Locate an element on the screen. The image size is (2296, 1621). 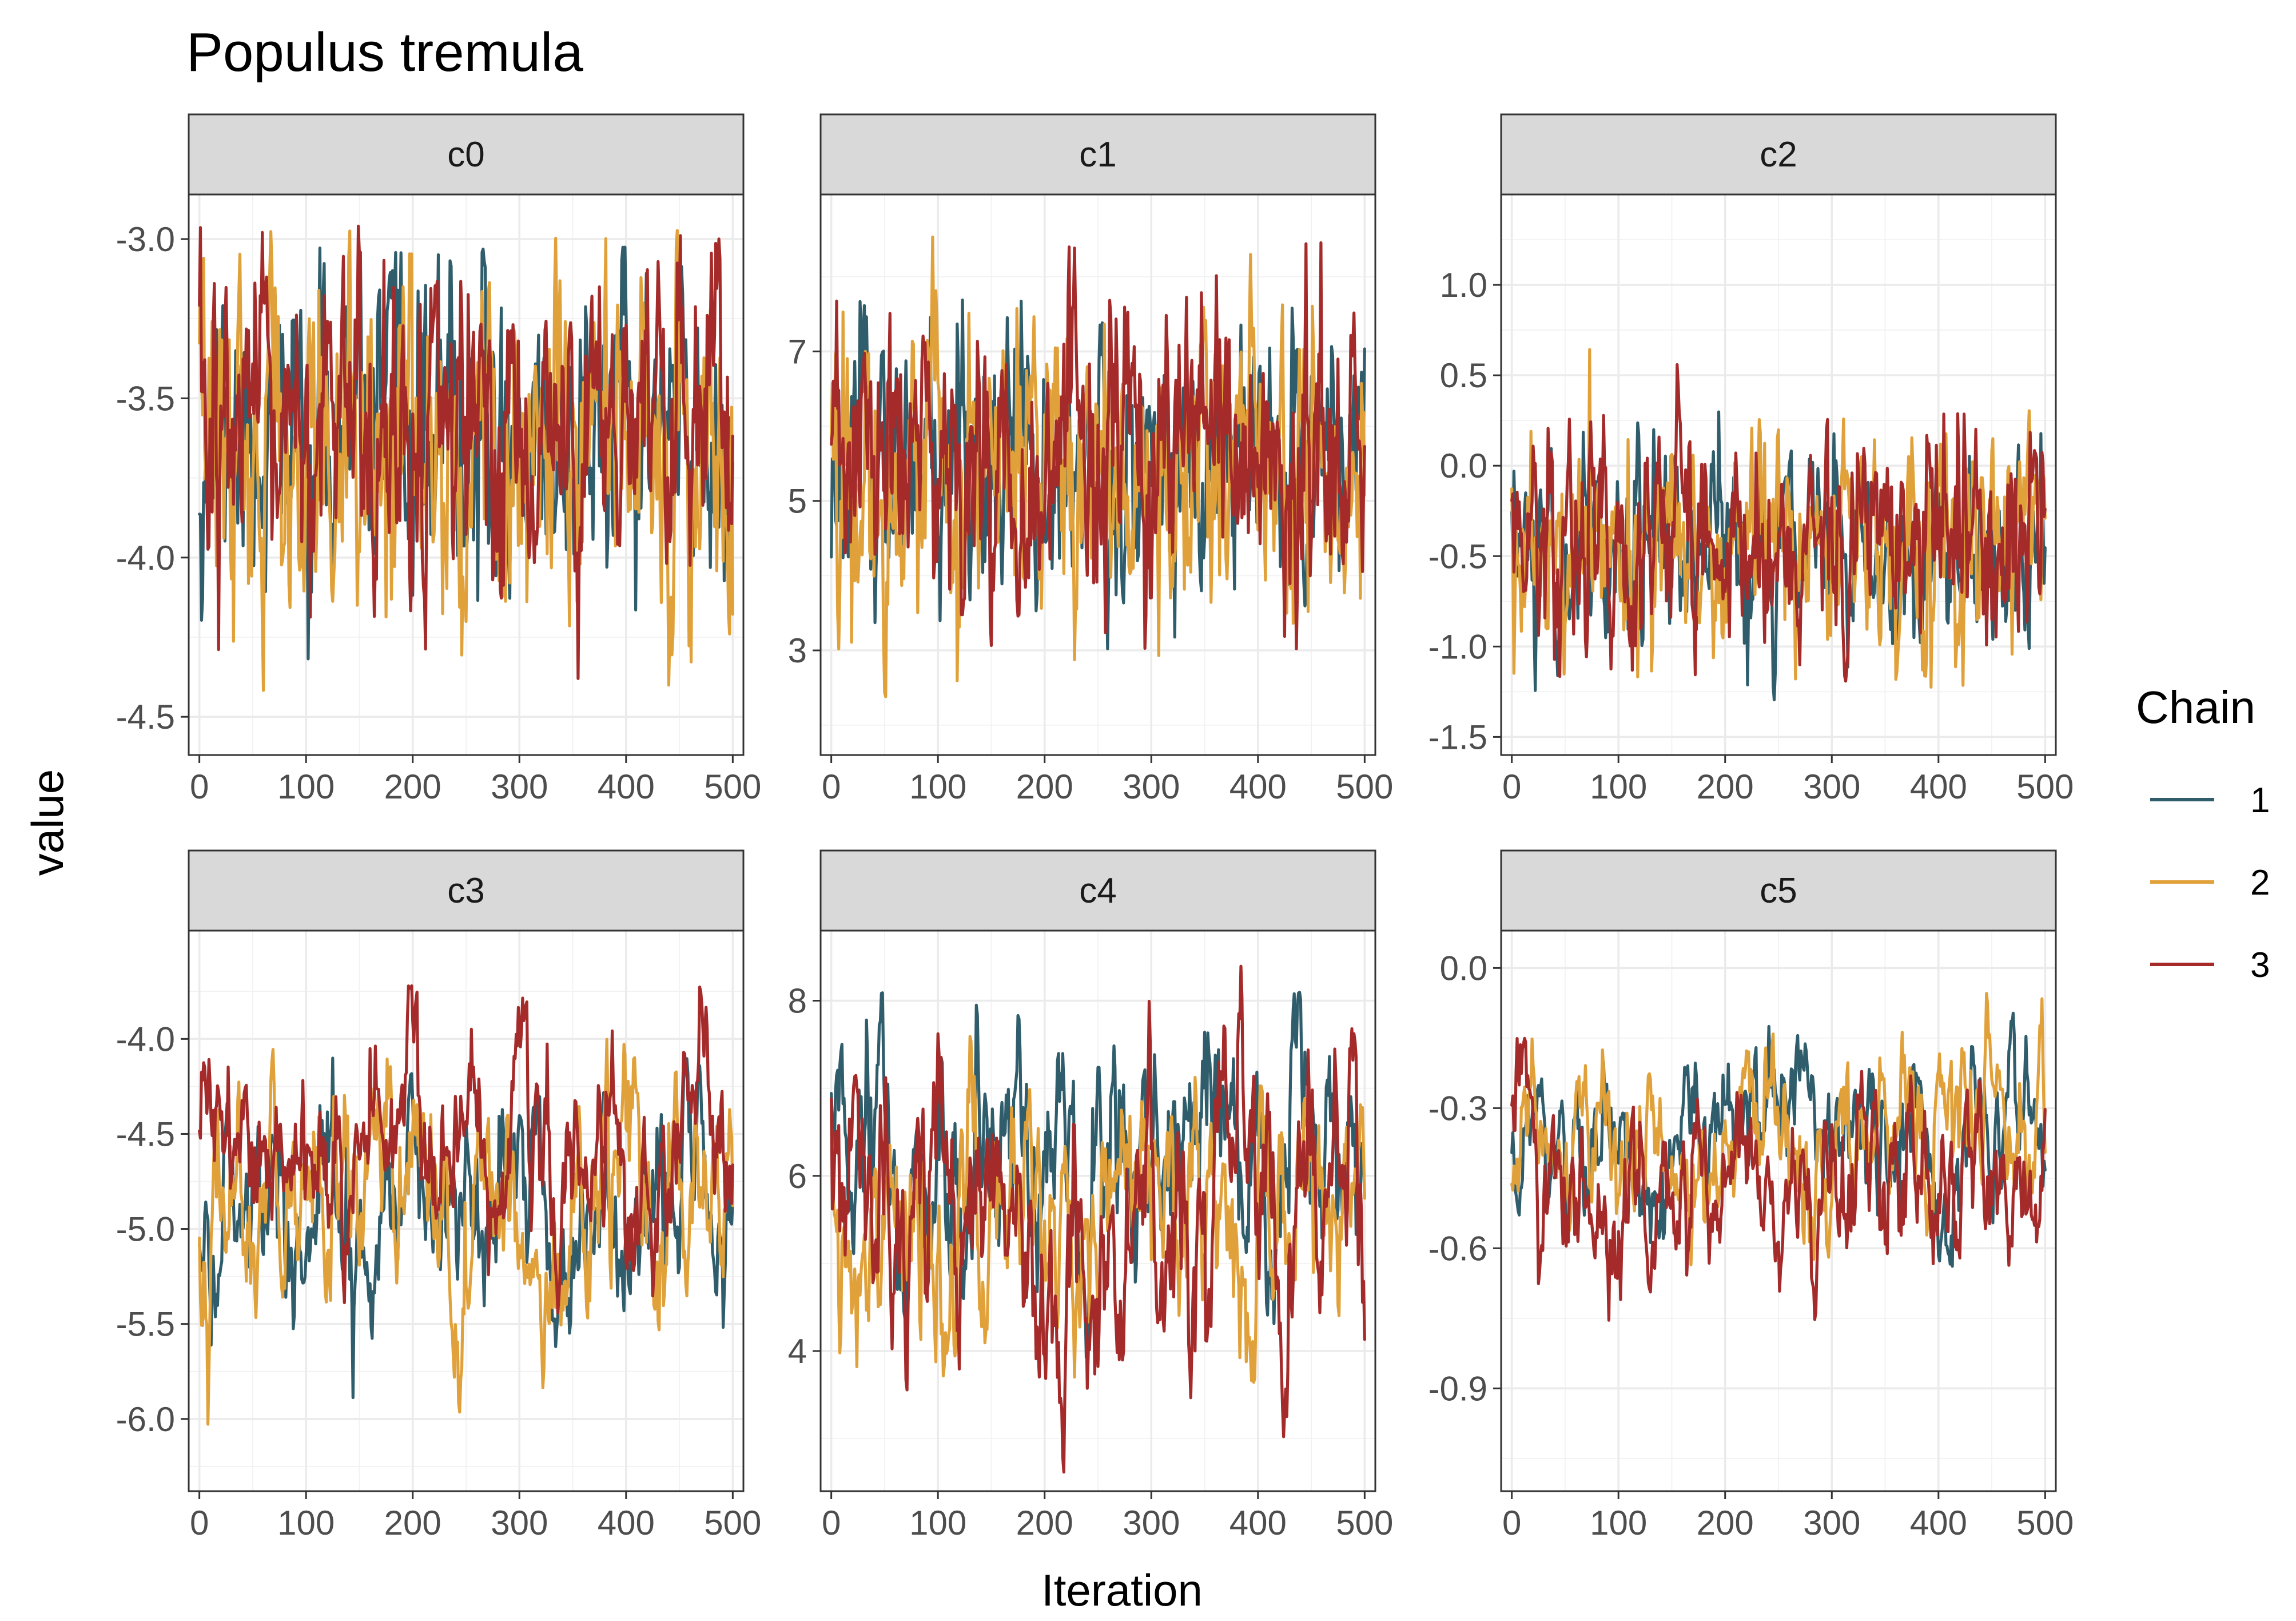
plot-title: Populus tremula is located at coordinates (385, 52).